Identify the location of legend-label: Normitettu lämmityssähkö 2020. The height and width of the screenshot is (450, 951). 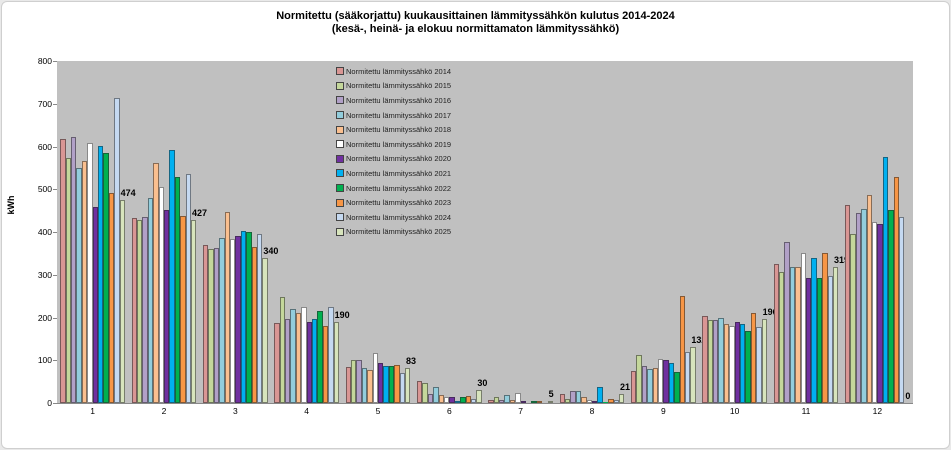
(399, 159).